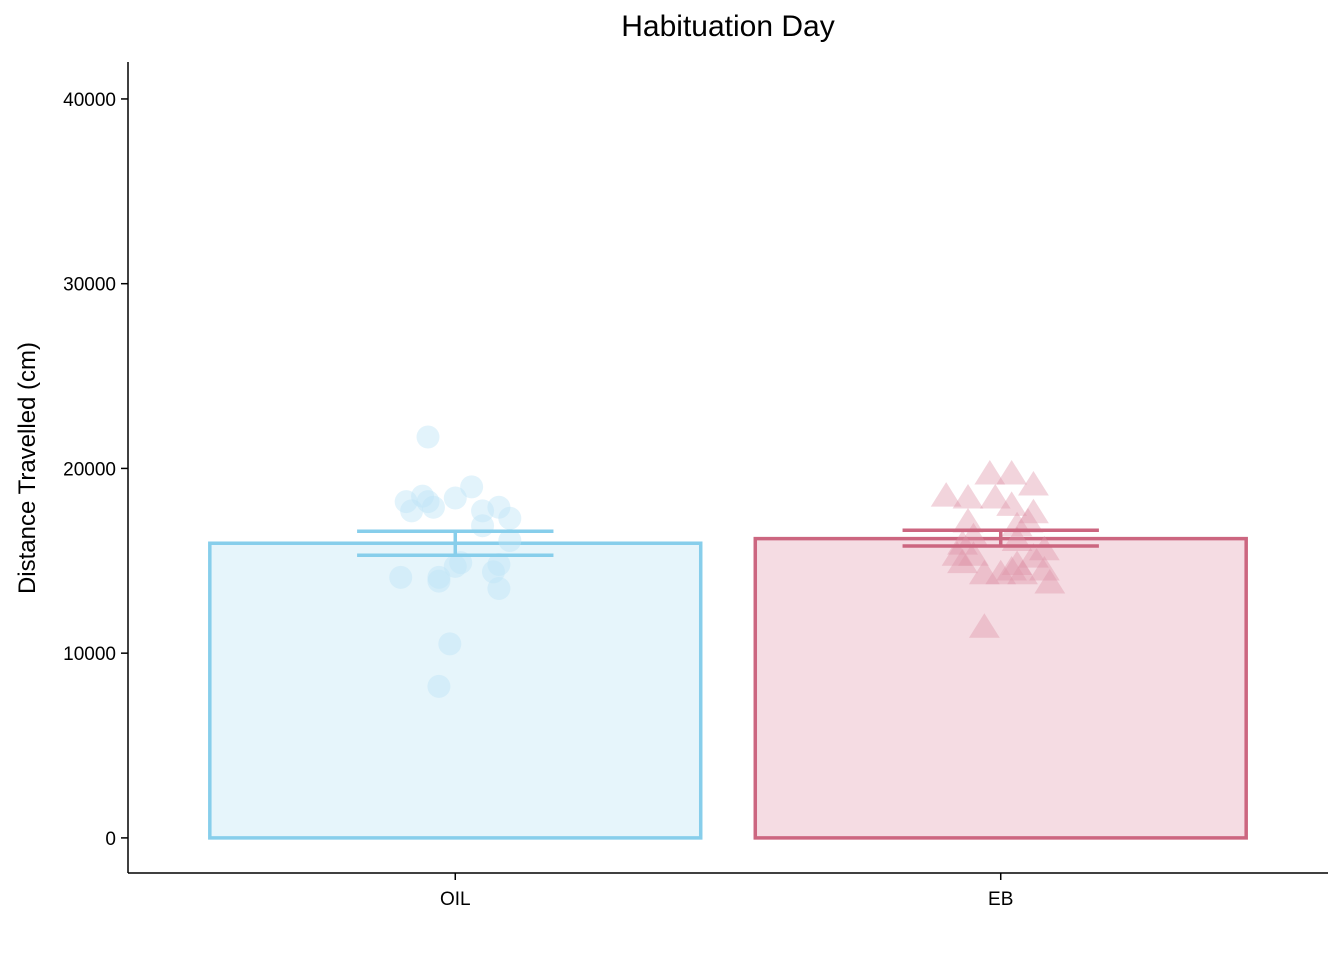  Describe the element at coordinates (89, 285) in the screenshot. I see `y-tick-label: 30000` at that location.